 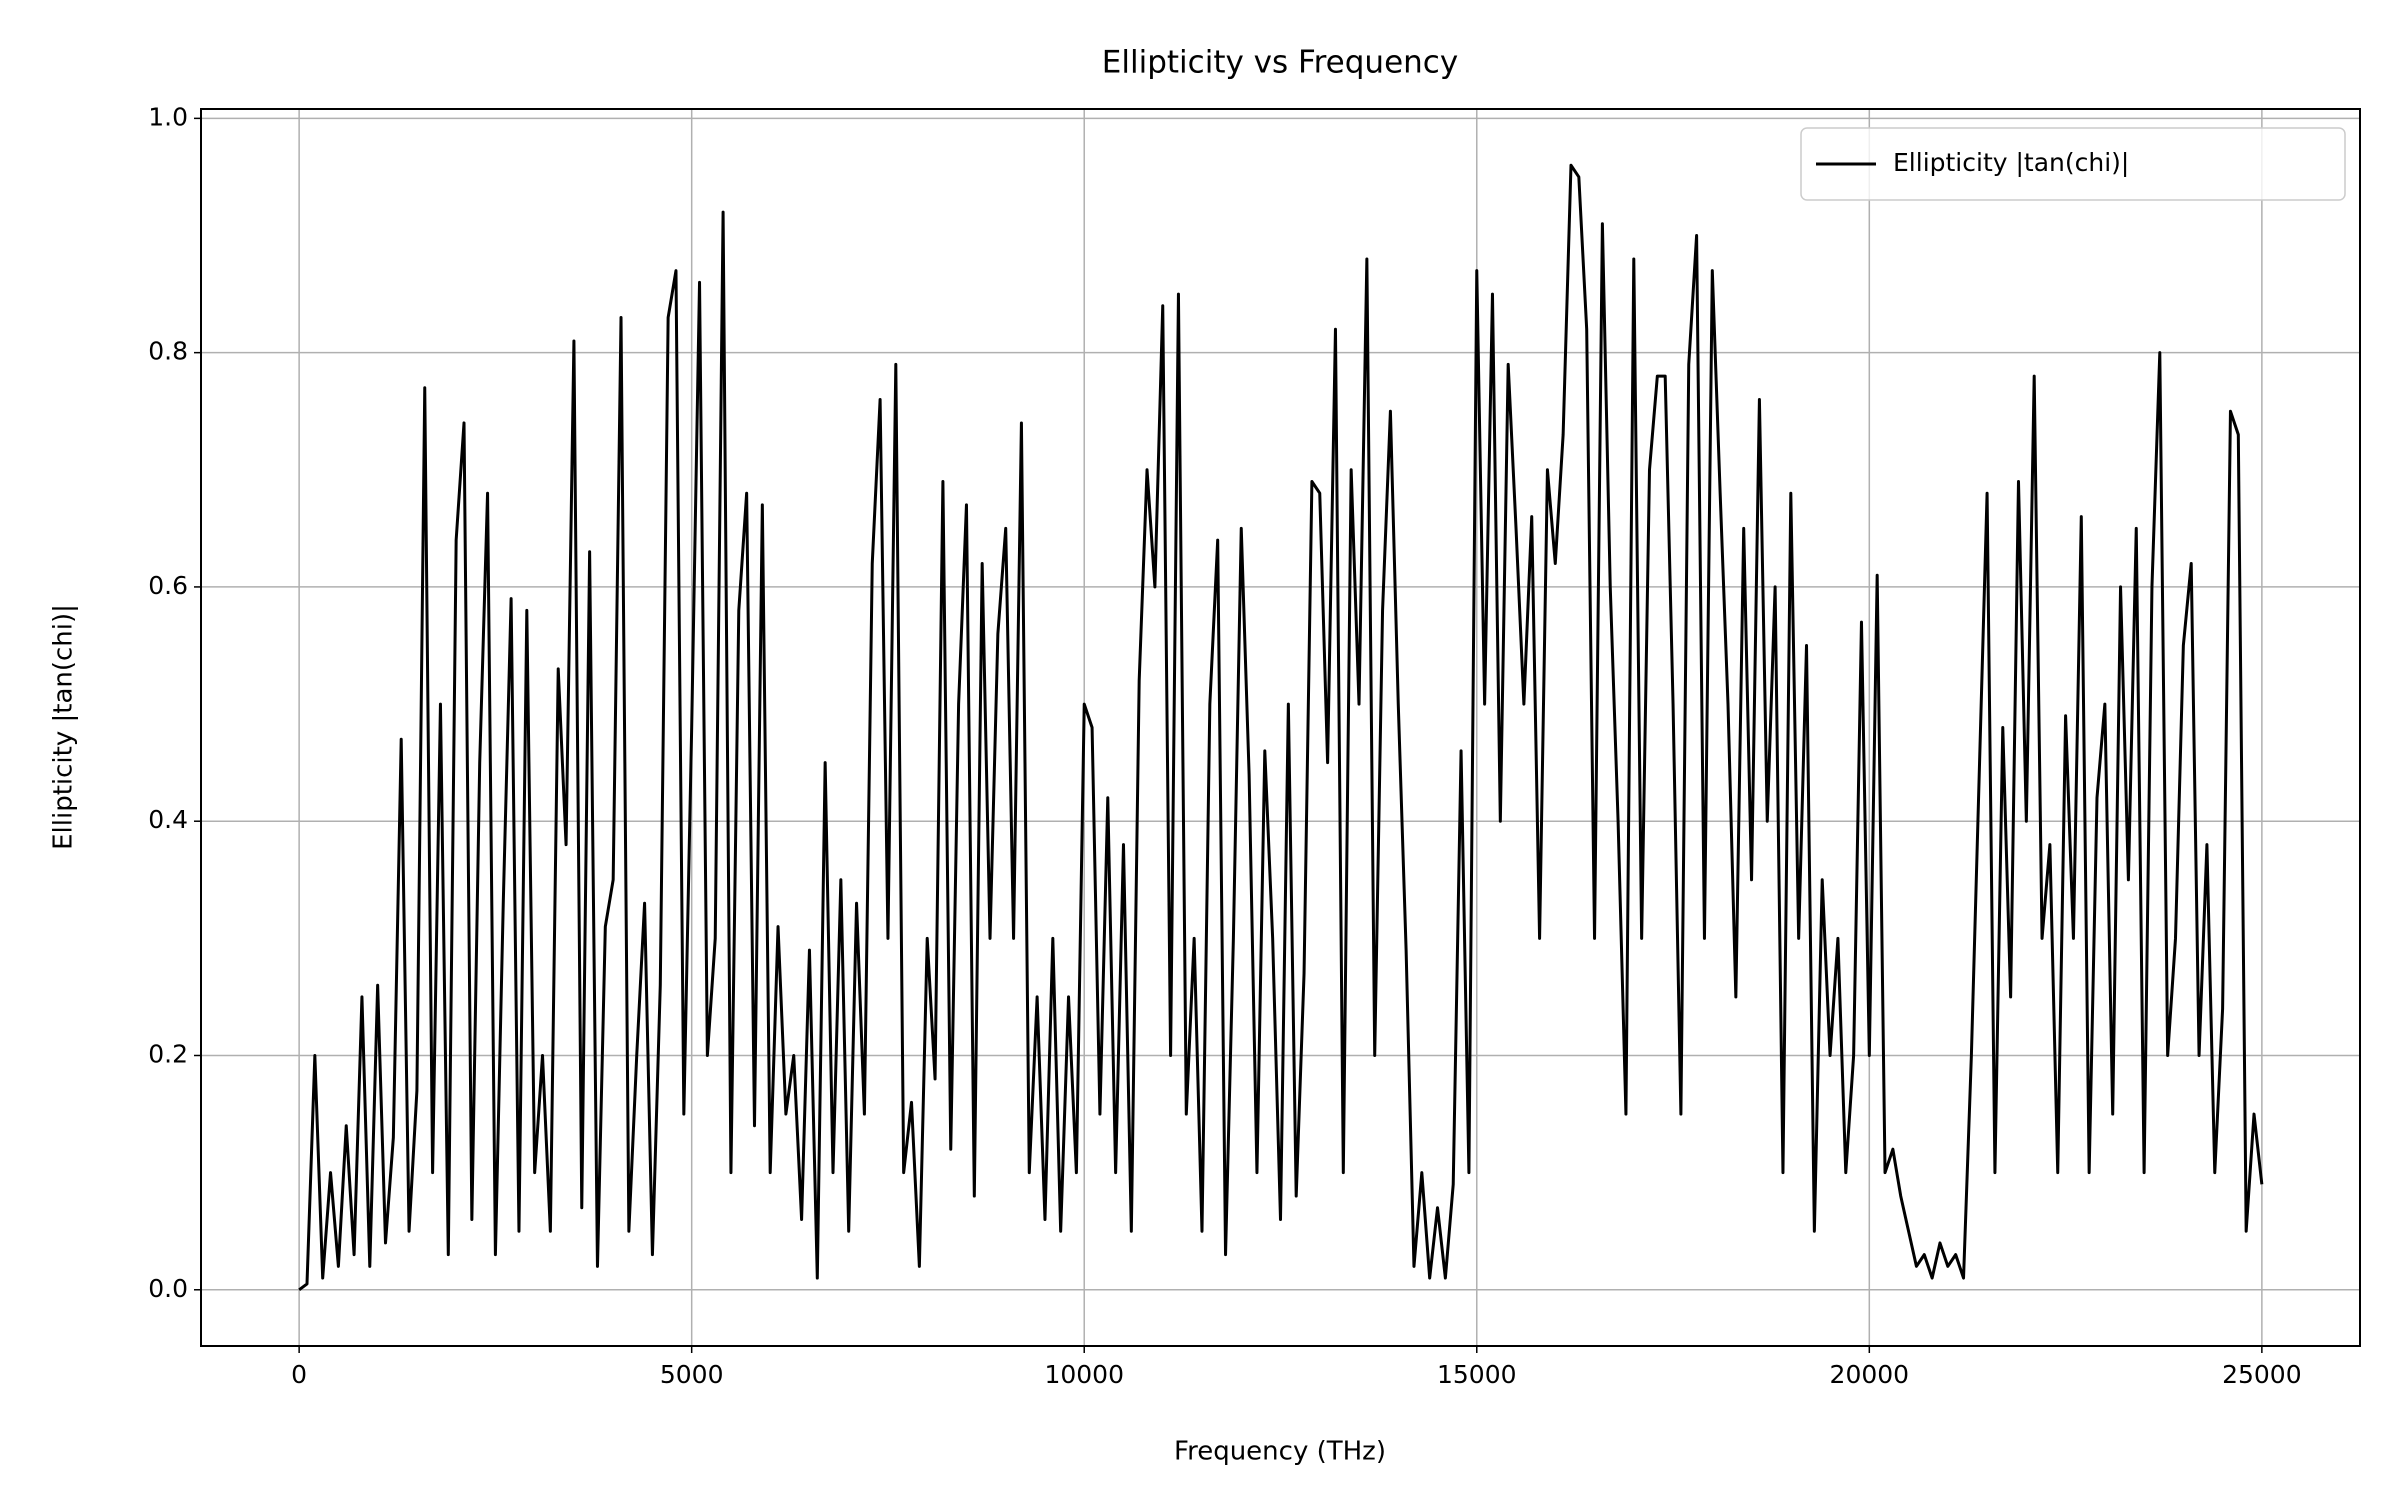 I want to click on x-tick-label: 15000, so click(x=1477, y=1374).